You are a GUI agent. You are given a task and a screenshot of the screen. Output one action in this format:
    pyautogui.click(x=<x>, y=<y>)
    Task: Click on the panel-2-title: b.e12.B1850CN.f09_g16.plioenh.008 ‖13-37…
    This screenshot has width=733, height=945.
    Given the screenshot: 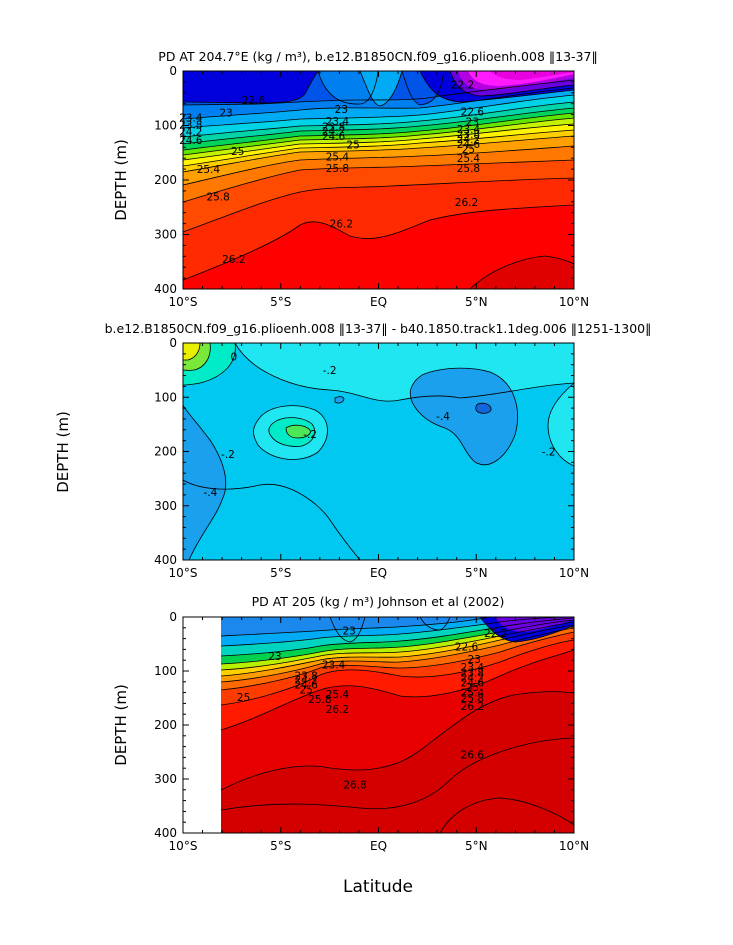 What is the action you would take?
    pyautogui.click(x=378, y=328)
    